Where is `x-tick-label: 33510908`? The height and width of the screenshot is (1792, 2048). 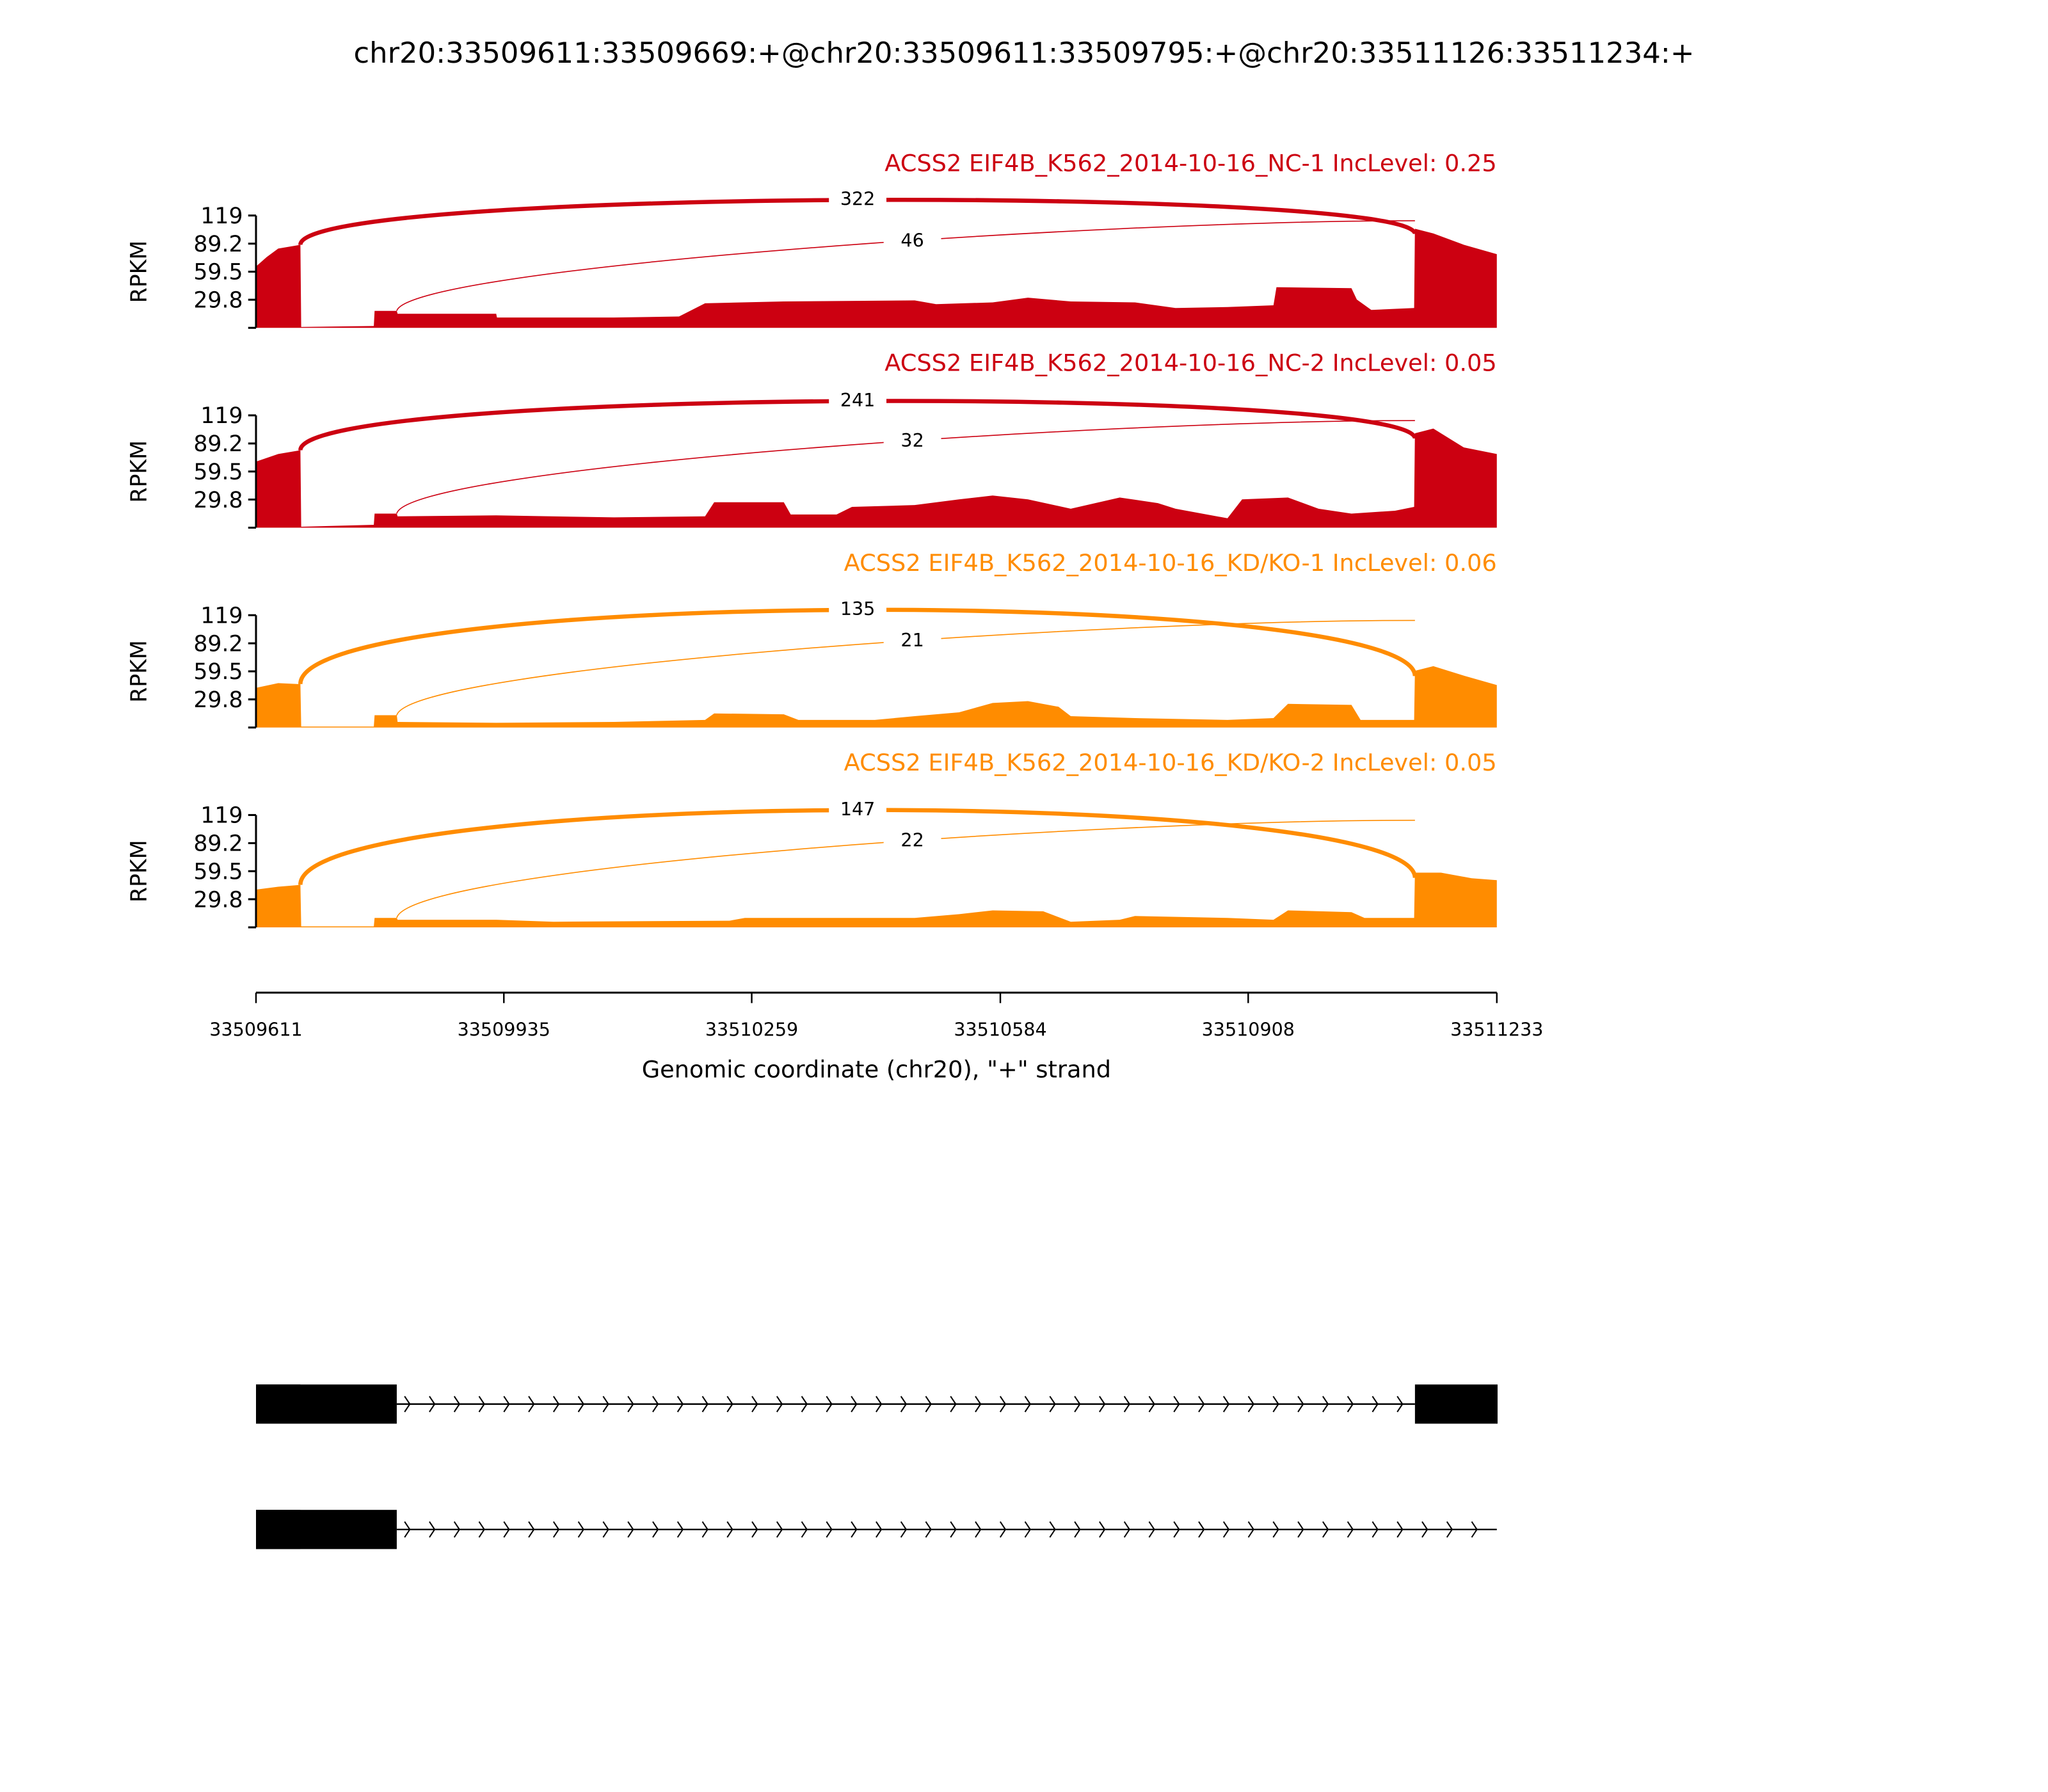
x-tick-label: 33510908 is located at coordinates (1248, 1029).